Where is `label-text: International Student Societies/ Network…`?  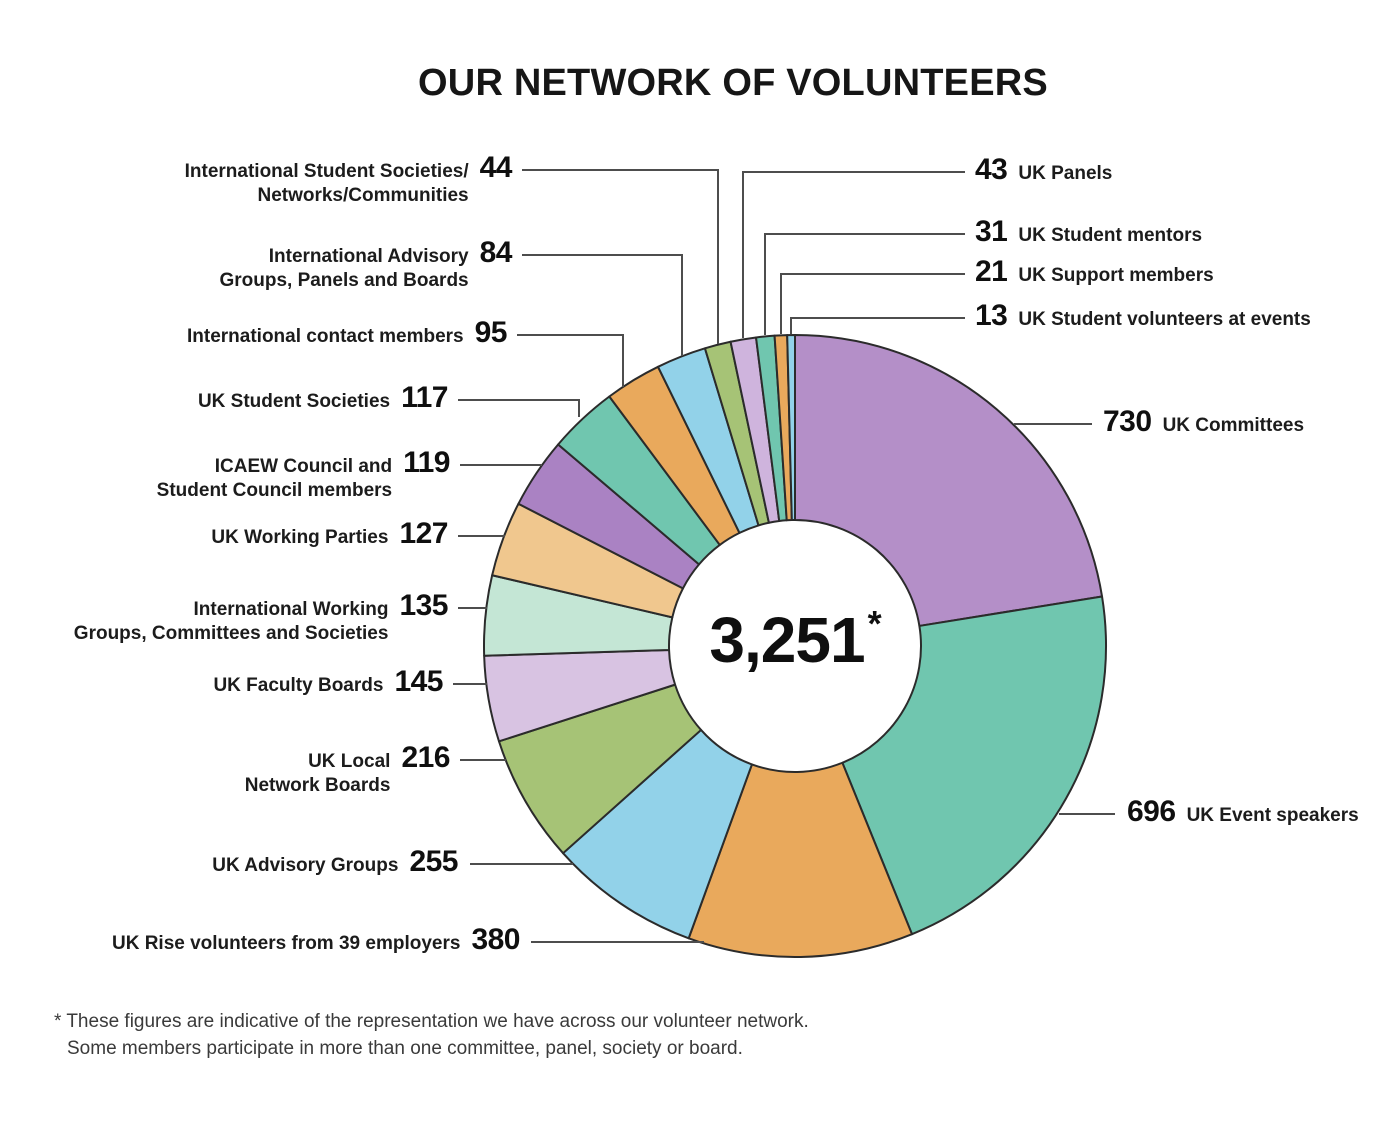 label-text: International Student Societies/ Network… is located at coordinates (326, 183).